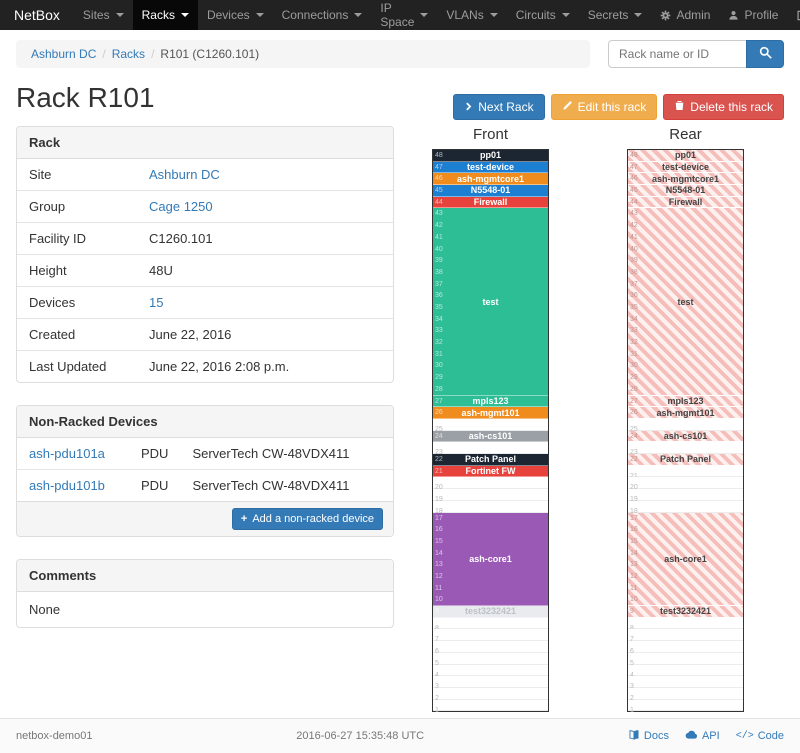 This screenshot has height=753, width=800. I want to click on nav-item-sites: Sites, so click(103, 15).